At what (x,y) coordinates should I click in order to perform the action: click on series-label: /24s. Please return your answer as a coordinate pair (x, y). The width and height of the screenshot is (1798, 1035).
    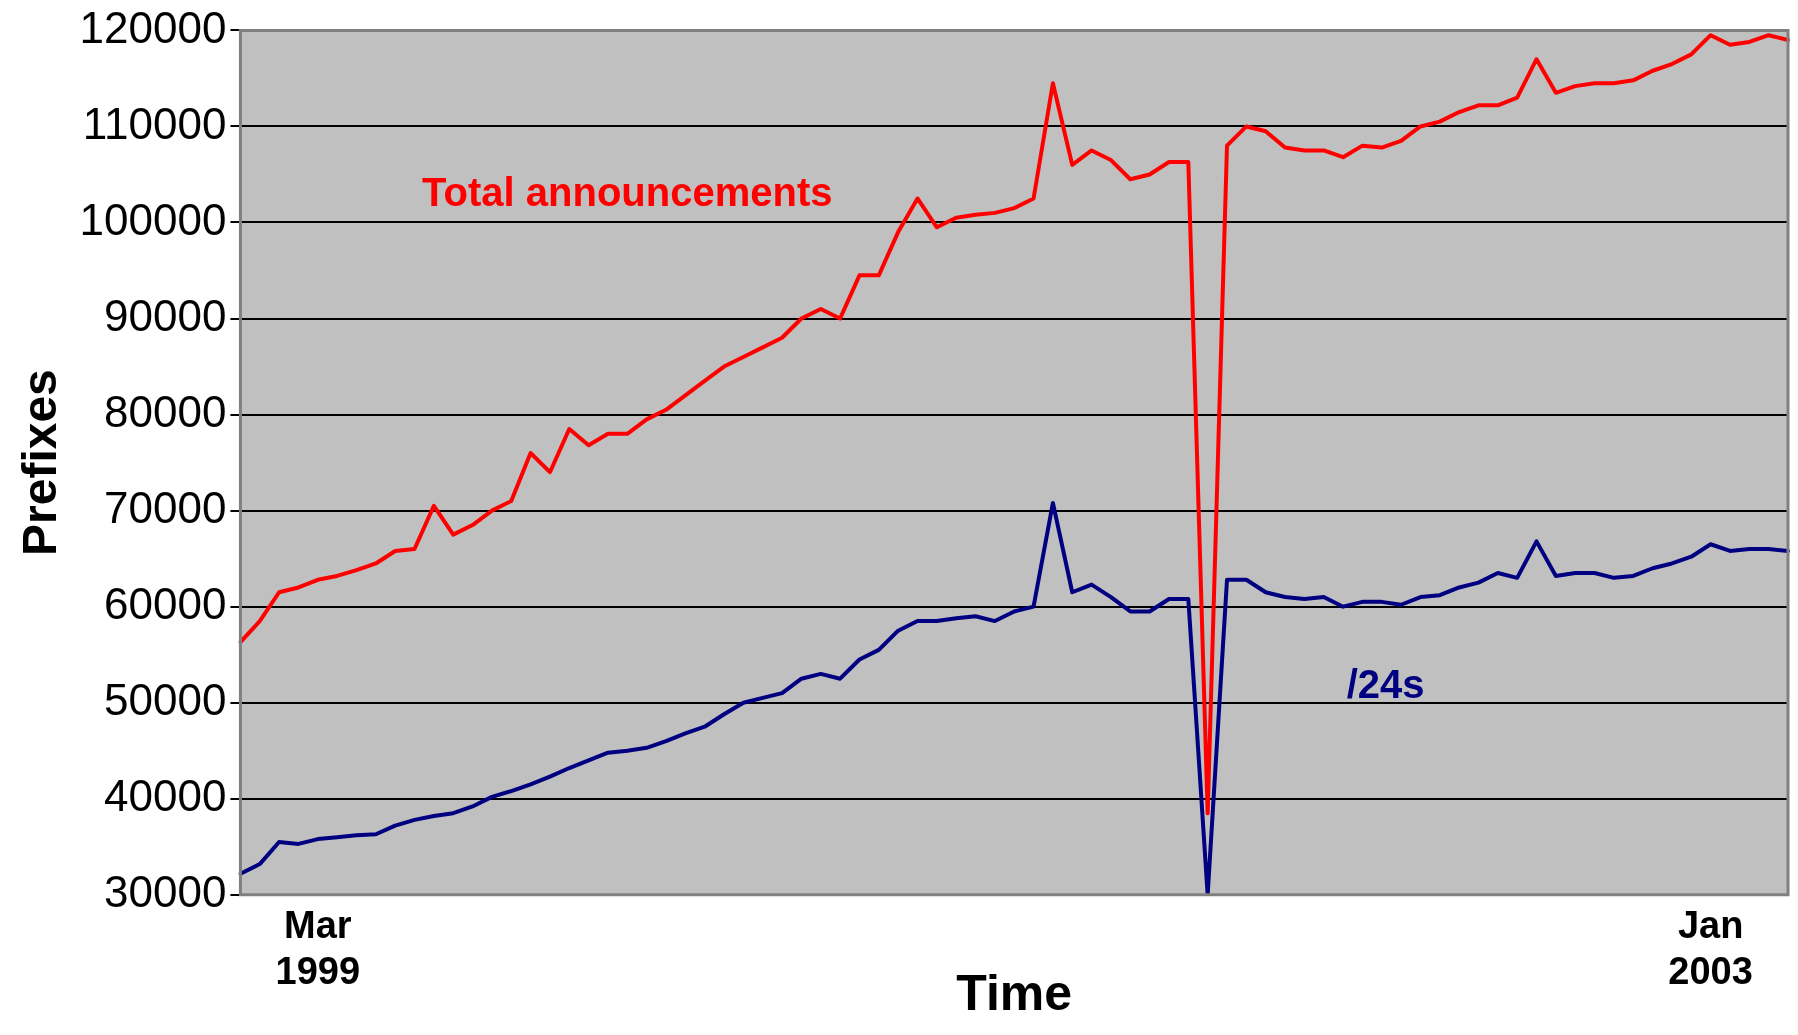
    Looking at the image, I should click on (1385, 684).